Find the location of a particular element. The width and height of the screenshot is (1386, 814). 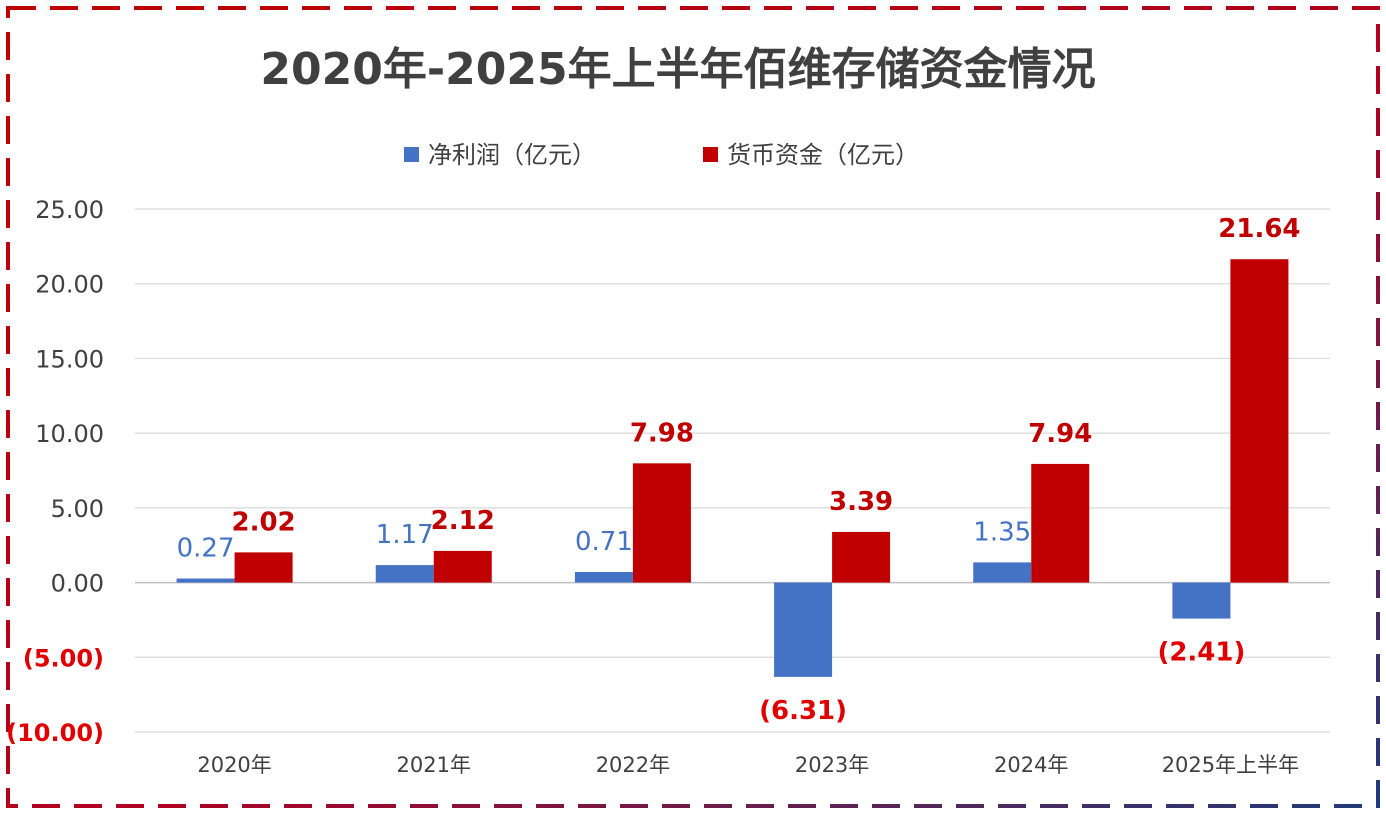

data-label-cash: 7.98 is located at coordinates (662, 433).